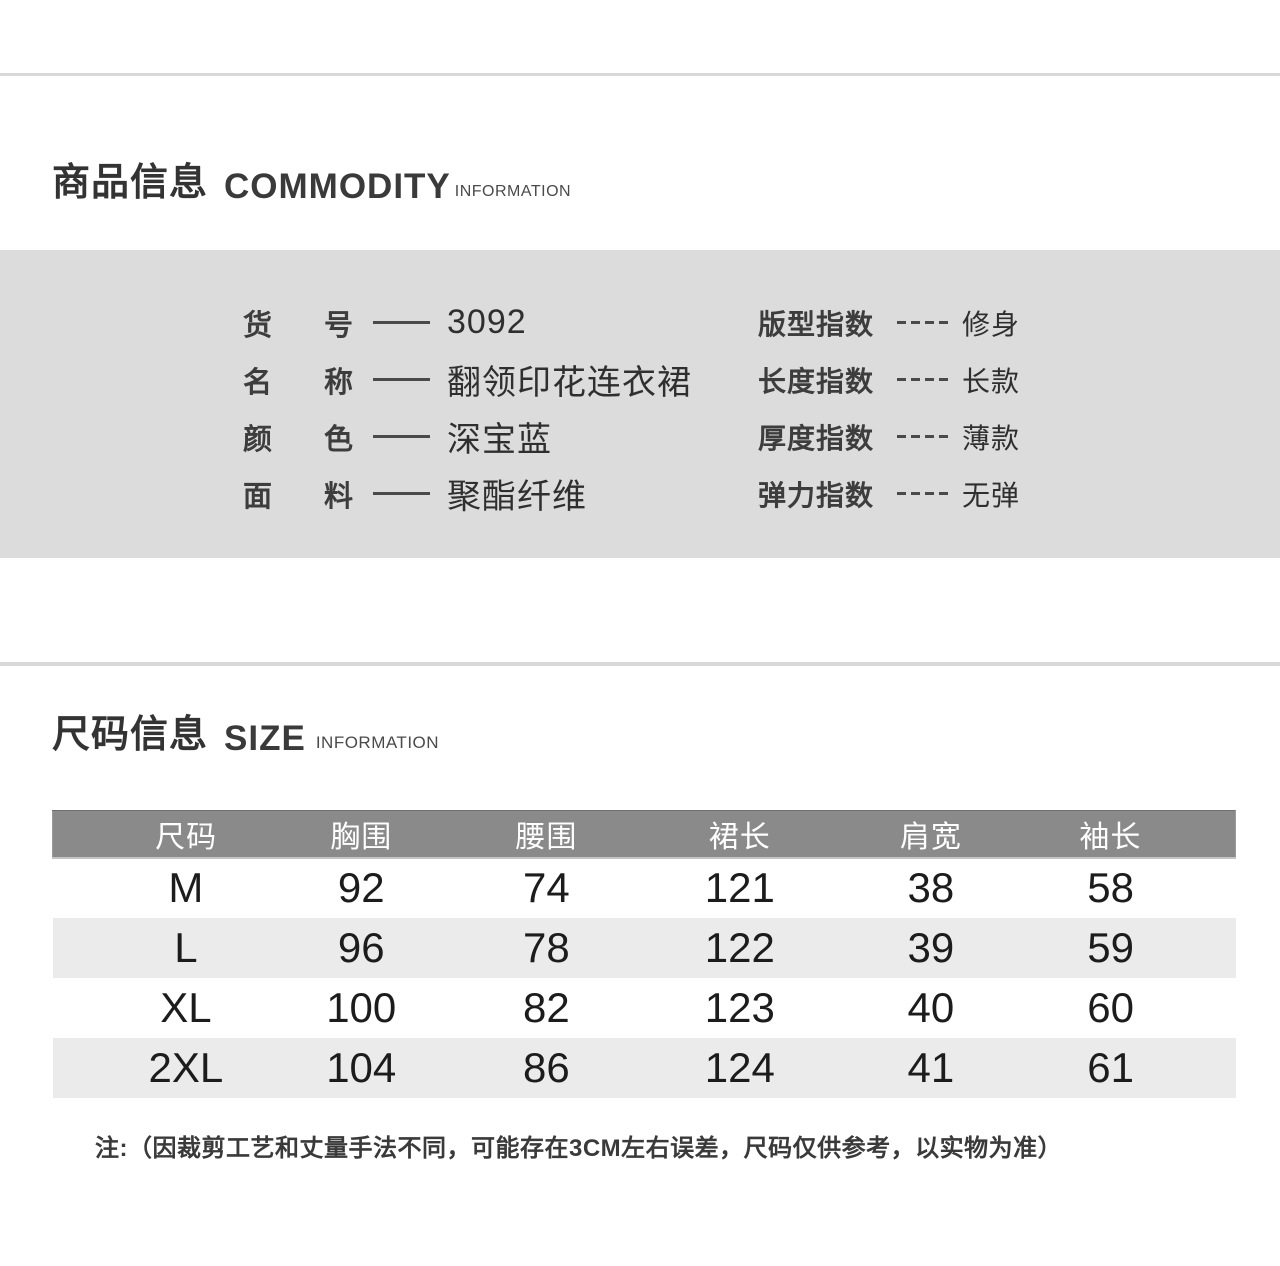  What do you see at coordinates (258, 382) in the screenshot?
I see `info-label-char: 名` at bounding box center [258, 382].